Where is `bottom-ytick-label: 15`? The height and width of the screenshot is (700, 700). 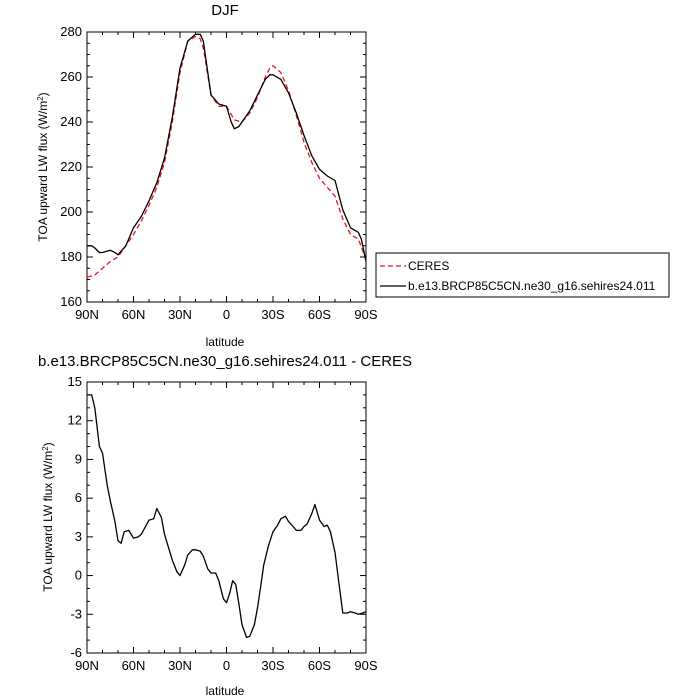 bottom-ytick-label: 15 is located at coordinates (75, 381).